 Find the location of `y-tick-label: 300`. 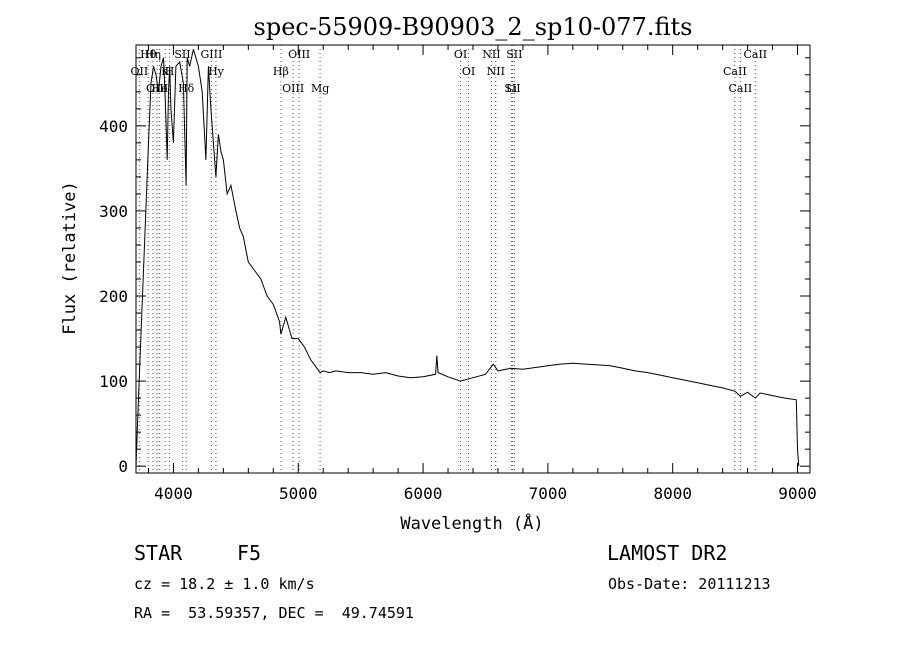

y-tick-label: 300 is located at coordinates (113, 211).